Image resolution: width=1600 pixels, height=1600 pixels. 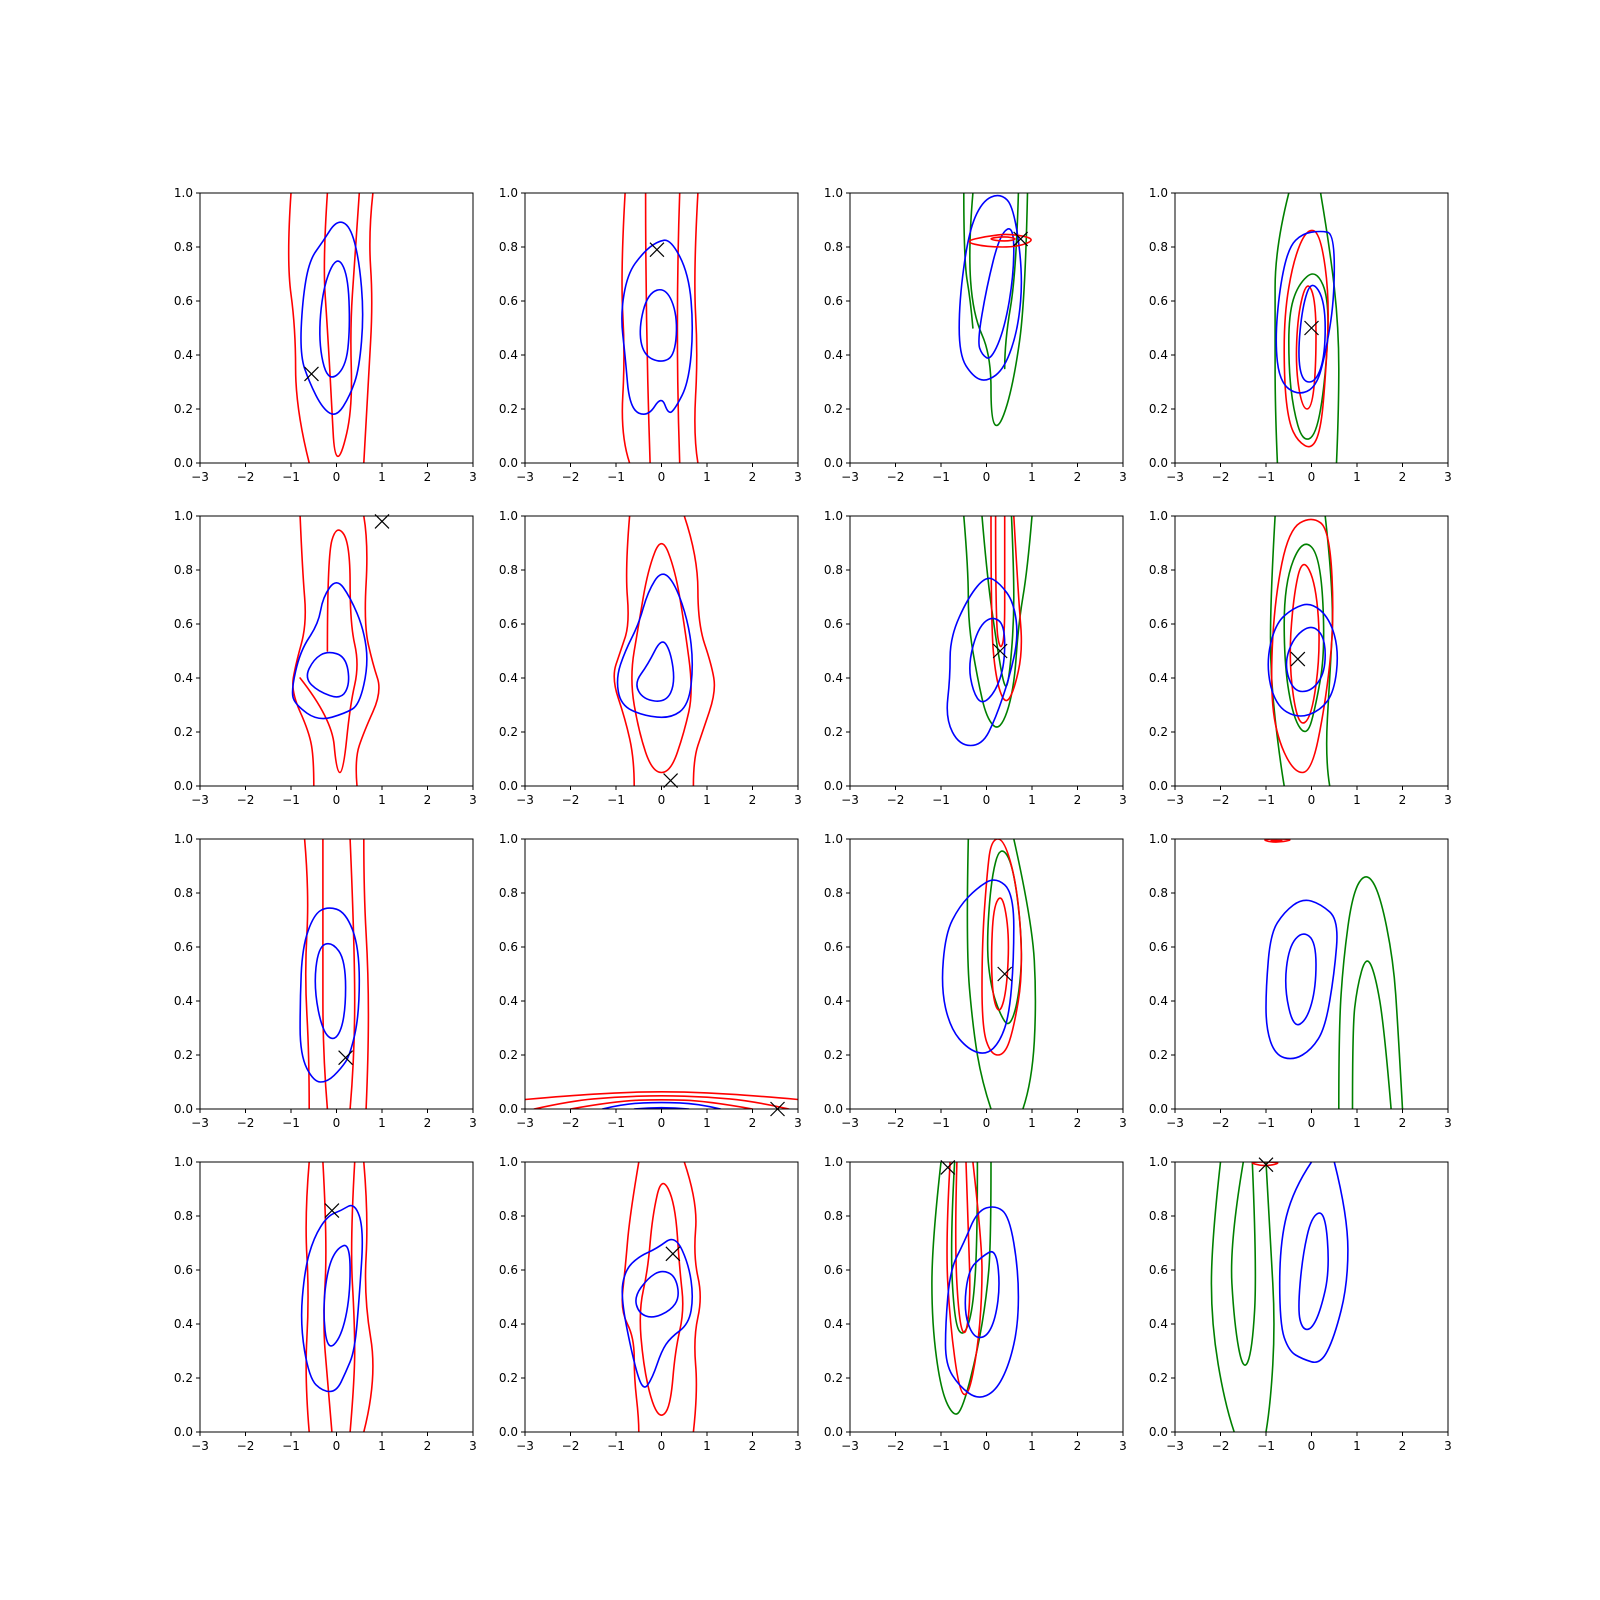 I want to click on subplot-14: −3 −2 −1 0 1 2 3 0.0 0.2 0.4 0.6 0.8 1.0, so click(x=650, y=1304).